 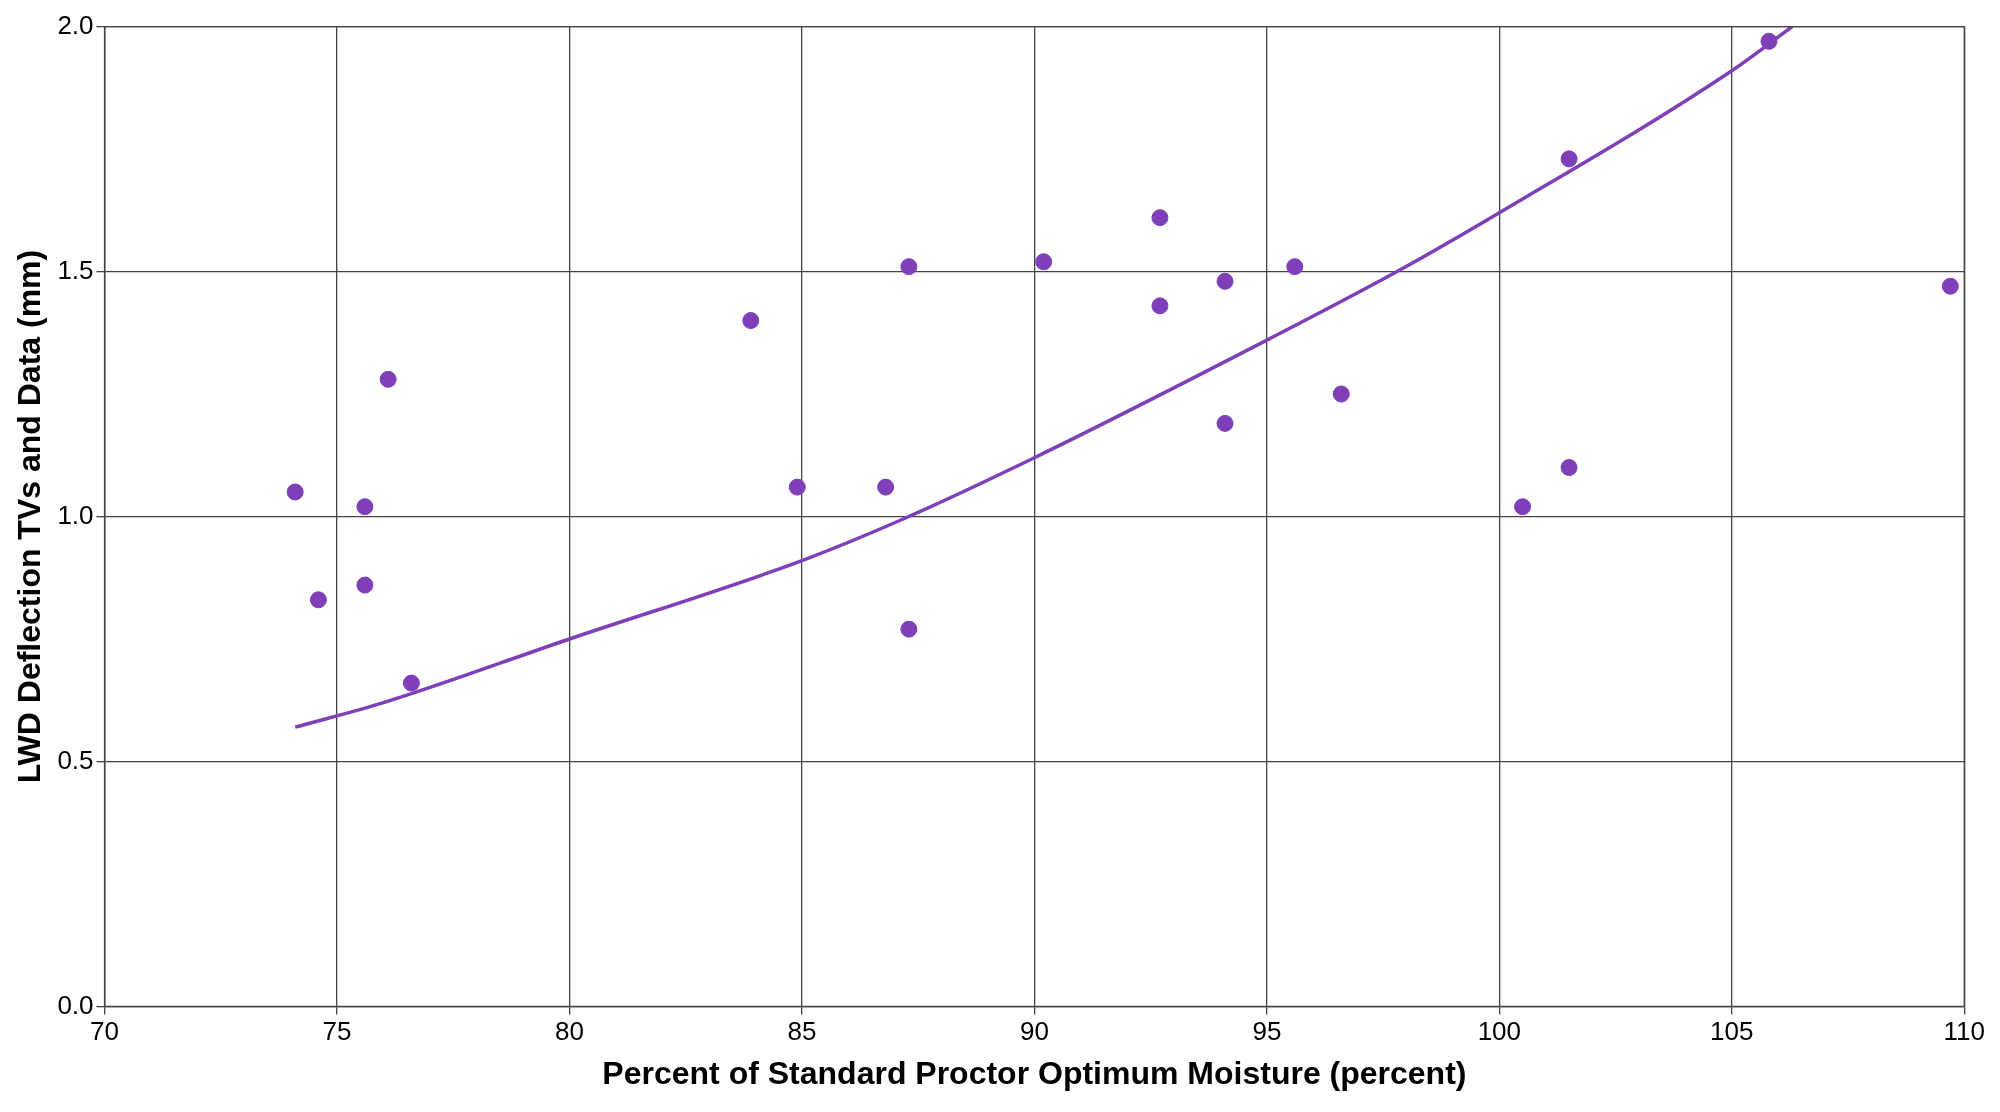 I want to click on y-tick-label: 2.0, so click(x=75, y=24).